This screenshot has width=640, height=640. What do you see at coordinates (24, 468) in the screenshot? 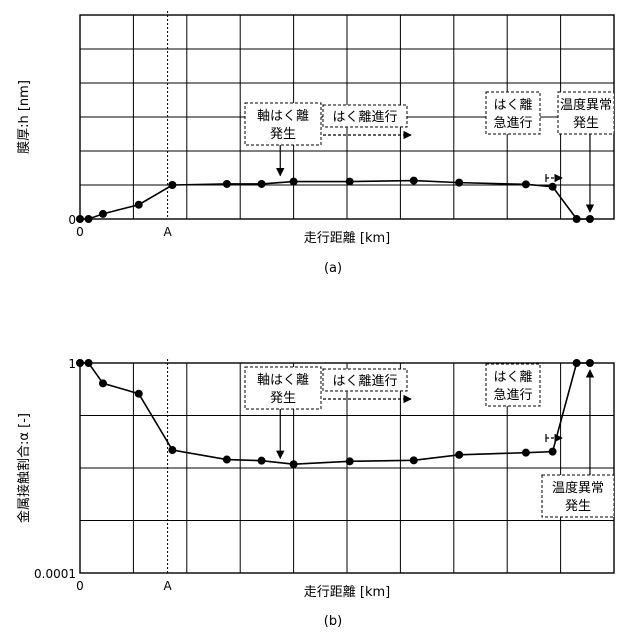
I see `y-axis-label: 金属接触割合:α [-]` at bounding box center [24, 468].